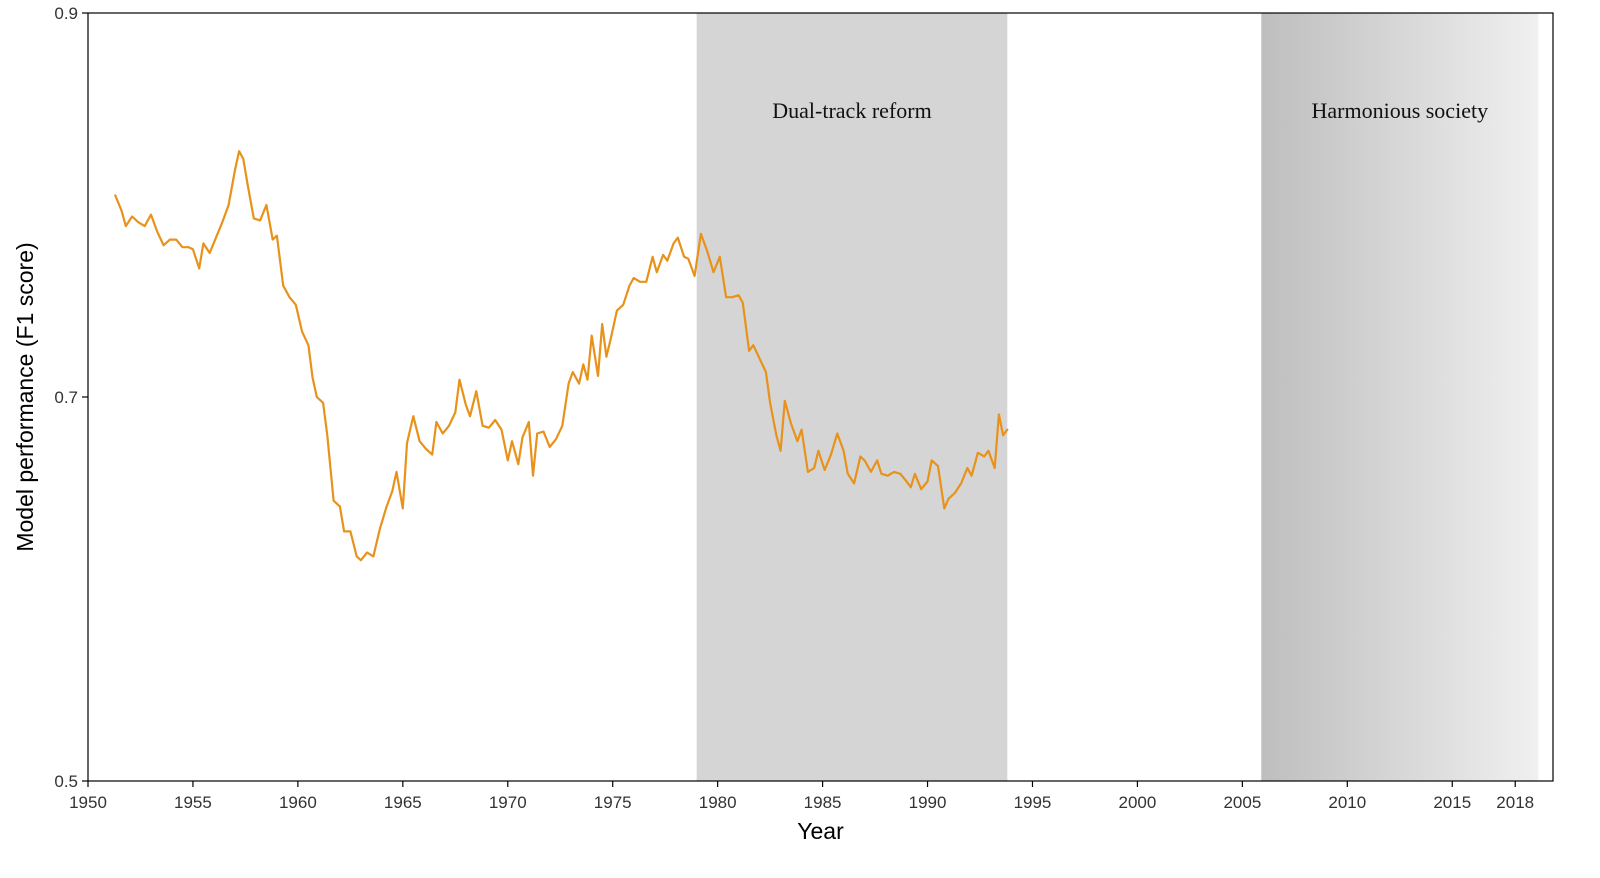 This screenshot has height=878, width=1600. What do you see at coordinates (1347, 802) in the screenshot?
I see `x-tick-label: 2010` at bounding box center [1347, 802].